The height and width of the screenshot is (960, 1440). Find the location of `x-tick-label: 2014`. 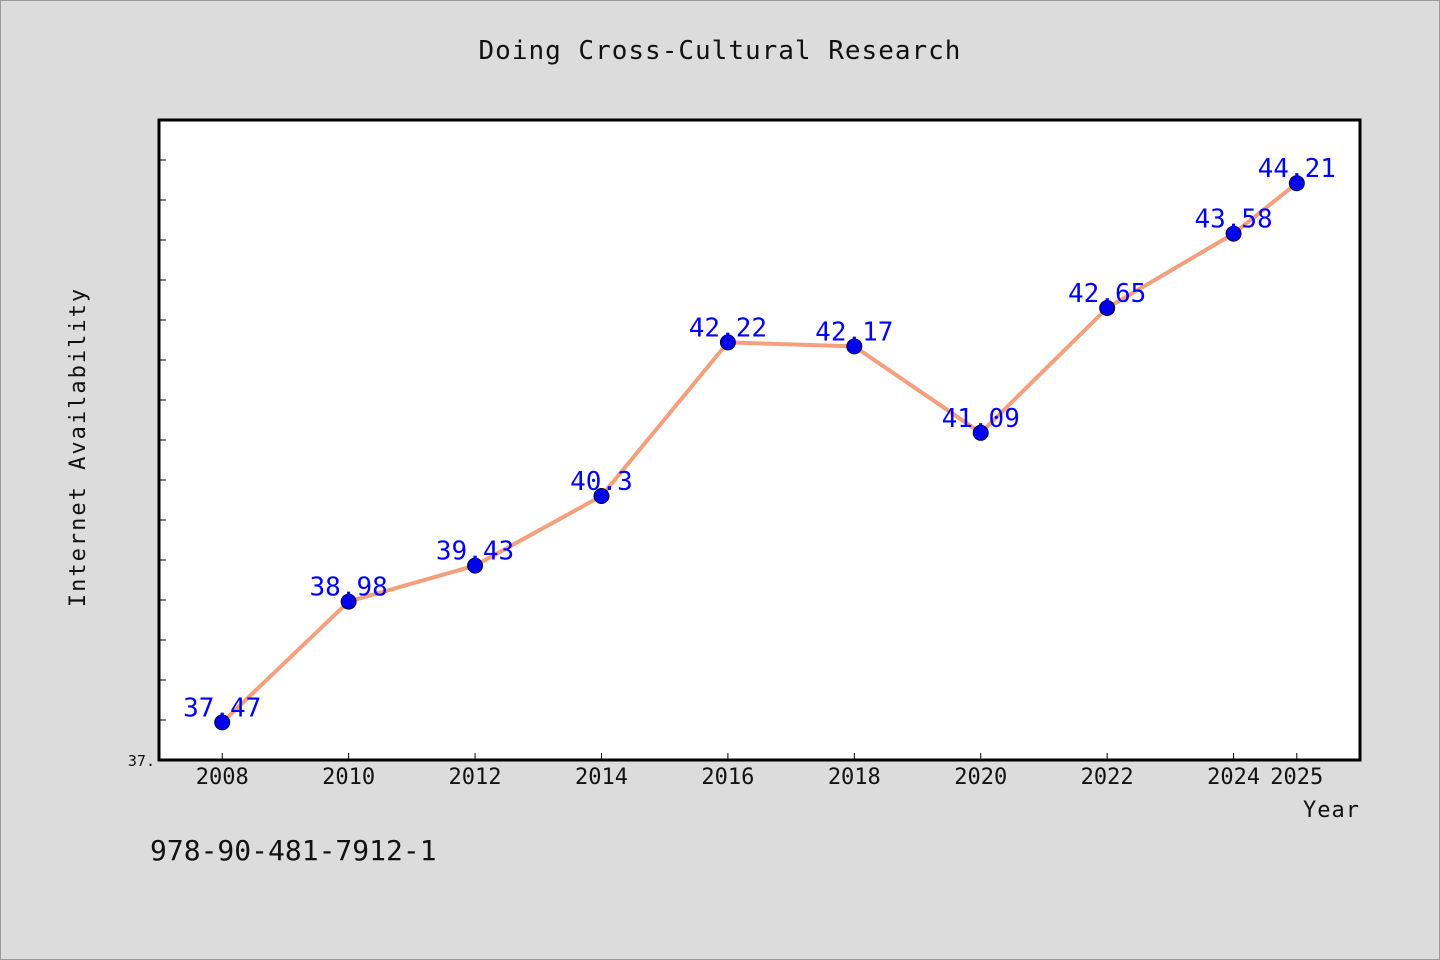

x-tick-label: 2014 is located at coordinates (601, 777).